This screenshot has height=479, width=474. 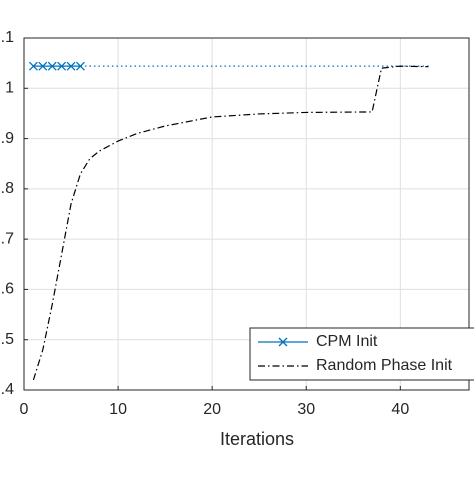 What do you see at coordinates (384, 365) in the screenshot?
I see `legend-label: Random Phase Init` at bounding box center [384, 365].